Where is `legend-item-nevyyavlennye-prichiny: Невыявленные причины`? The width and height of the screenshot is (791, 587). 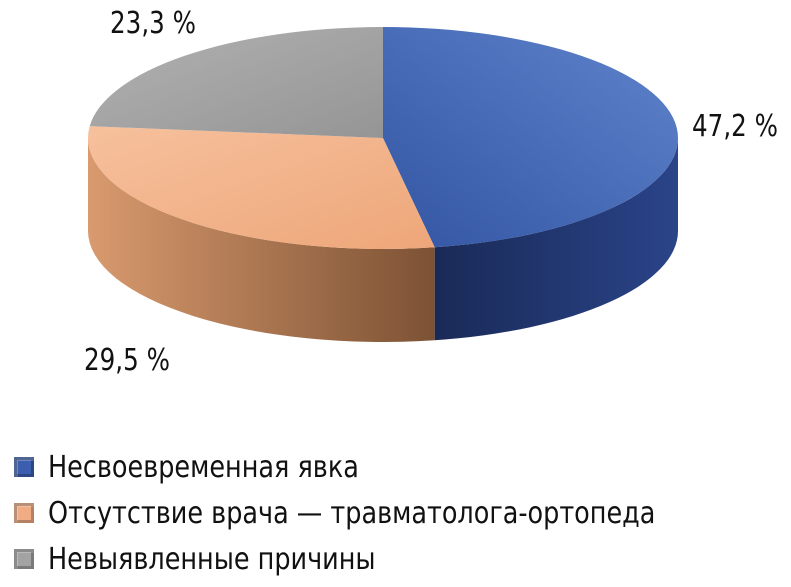
legend-item-nevyyavlennye-prichiny: Невыявленные причины is located at coordinates (388, 559).